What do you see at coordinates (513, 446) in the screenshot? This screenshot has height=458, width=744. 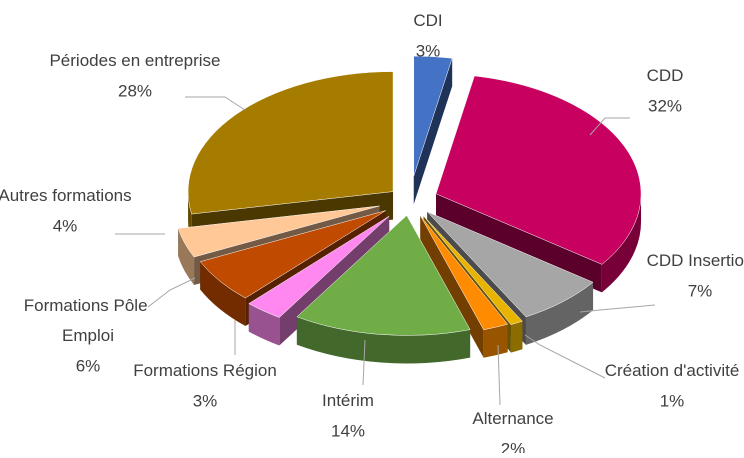 I see `data-label-value: 2%` at bounding box center [513, 446].